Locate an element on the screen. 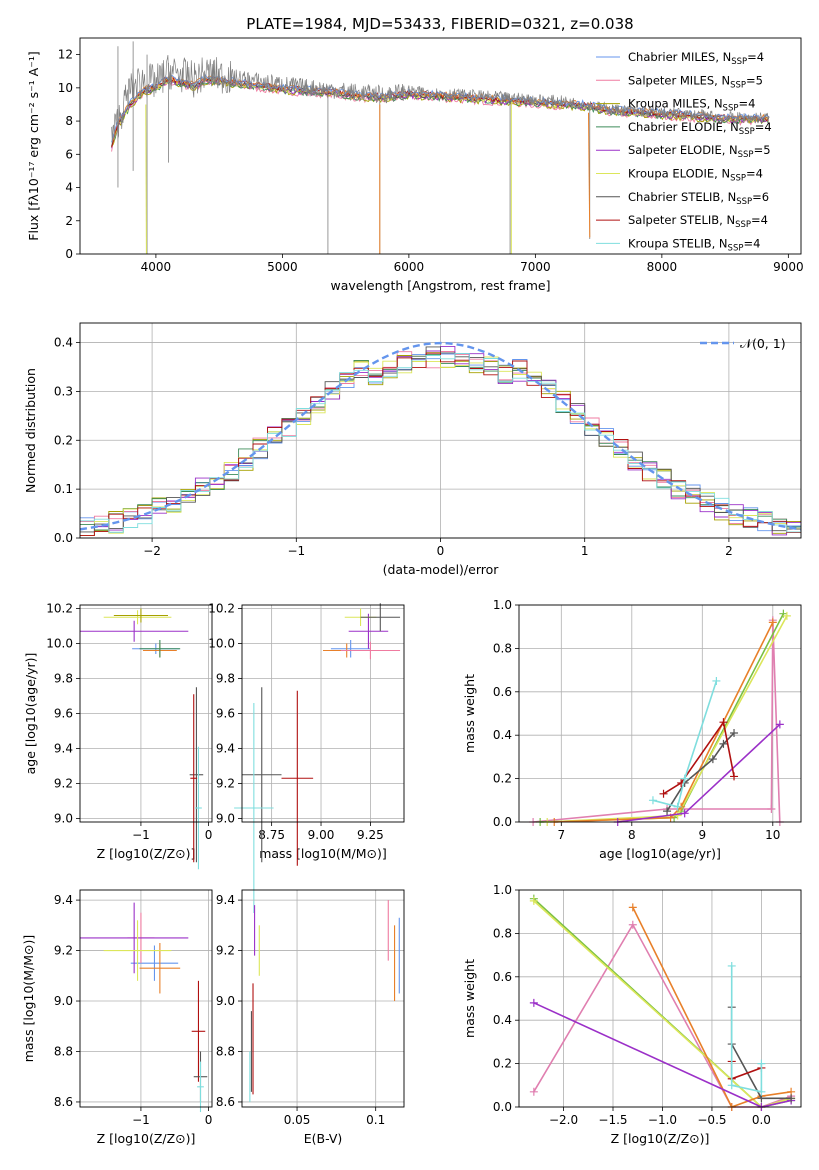 This screenshot has width=819, height=1170. y-tick-label: 2 is located at coordinates (69, 221).